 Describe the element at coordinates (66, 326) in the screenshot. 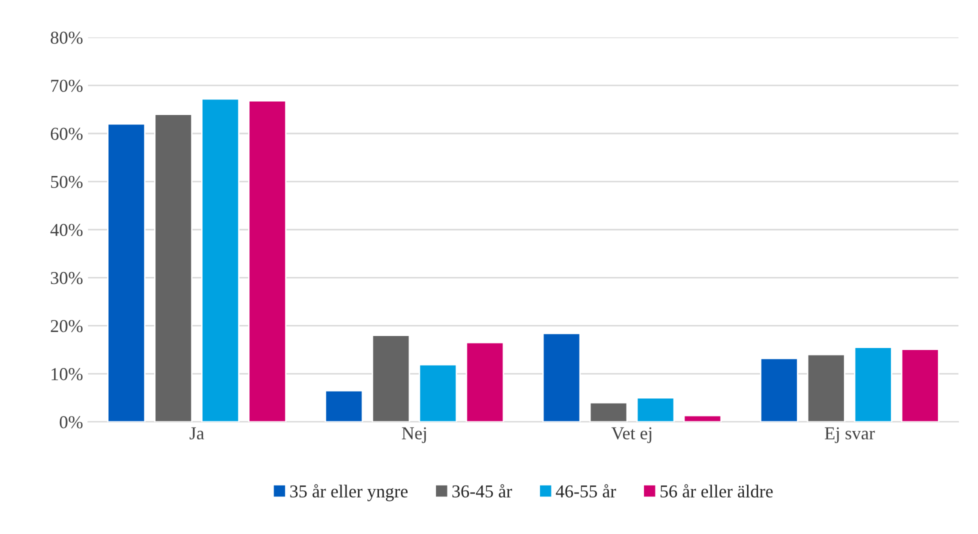

I see `y-tick-label: 20%` at that location.